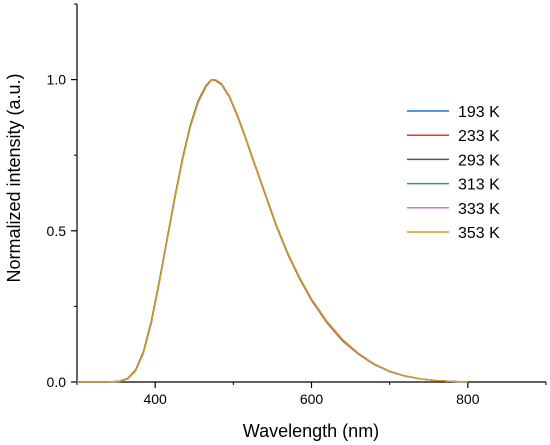 The height and width of the screenshot is (445, 550). Describe the element at coordinates (311, 431) in the screenshot. I see `x-axis-label: Wavelength (nm)` at that location.